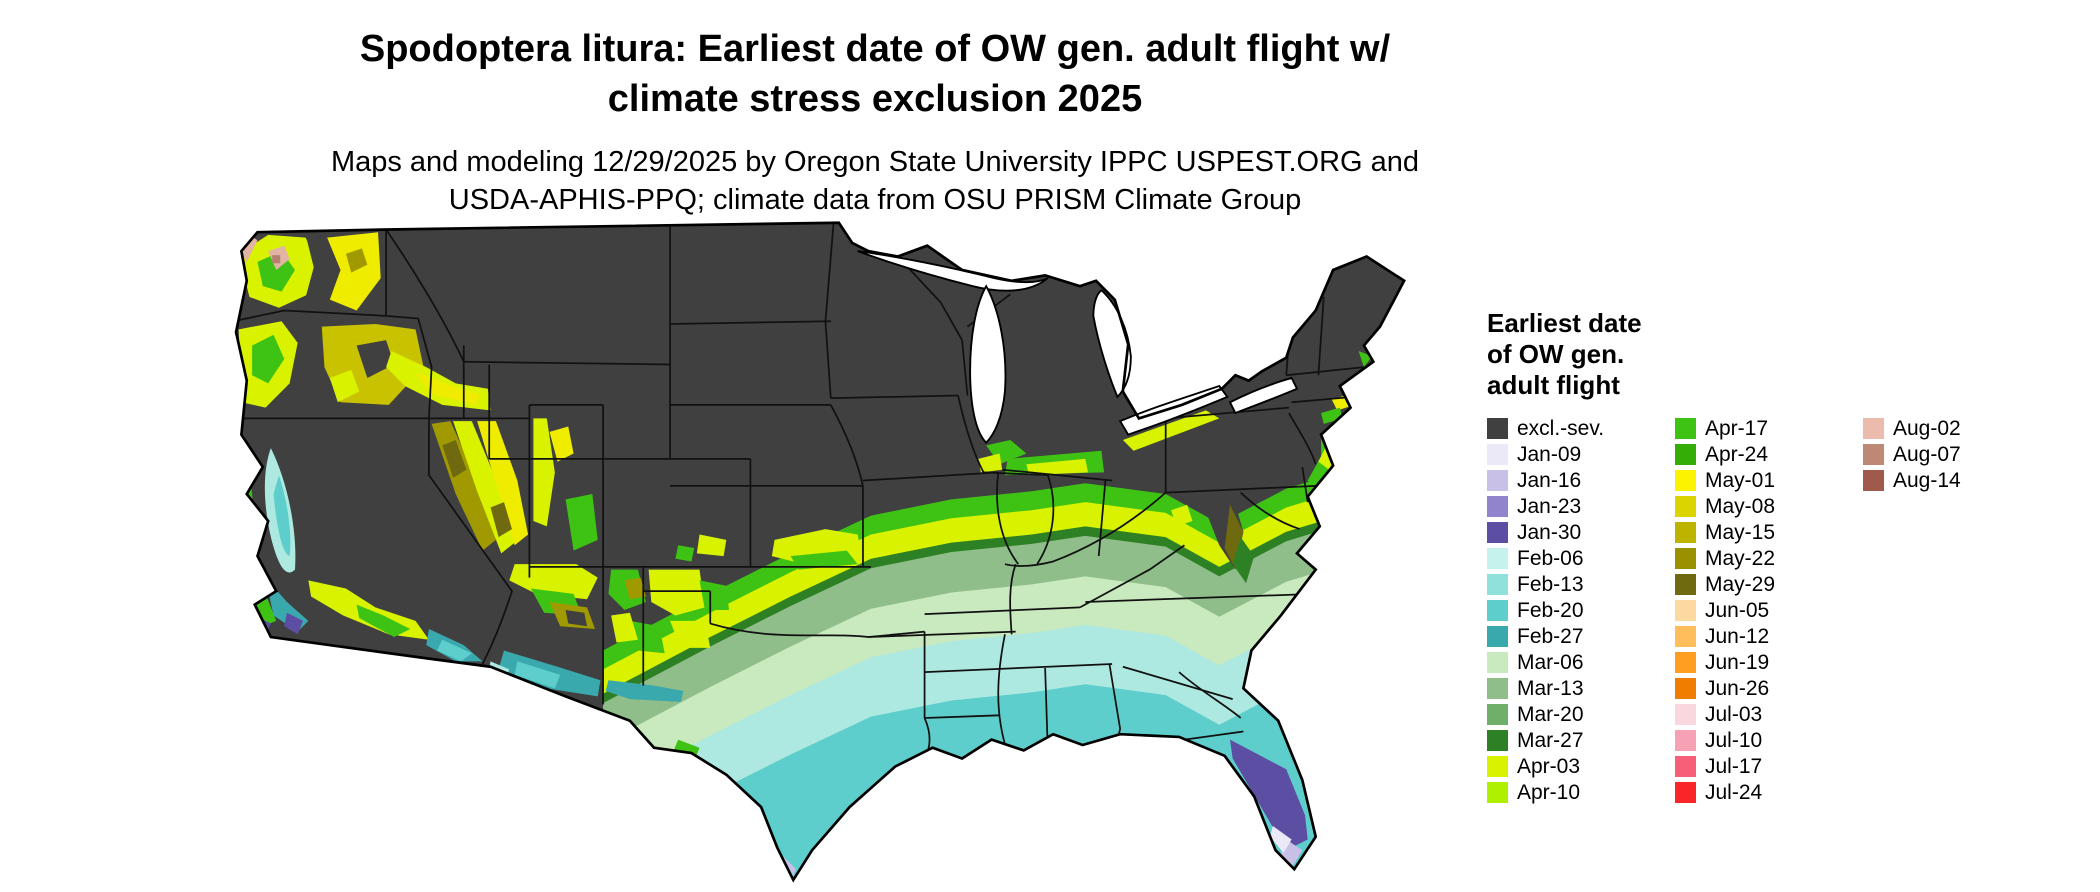 Image resolution: width=2100 pixels, height=892 pixels. I want to click on legend-item: Mar-06, so click(1575, 663).